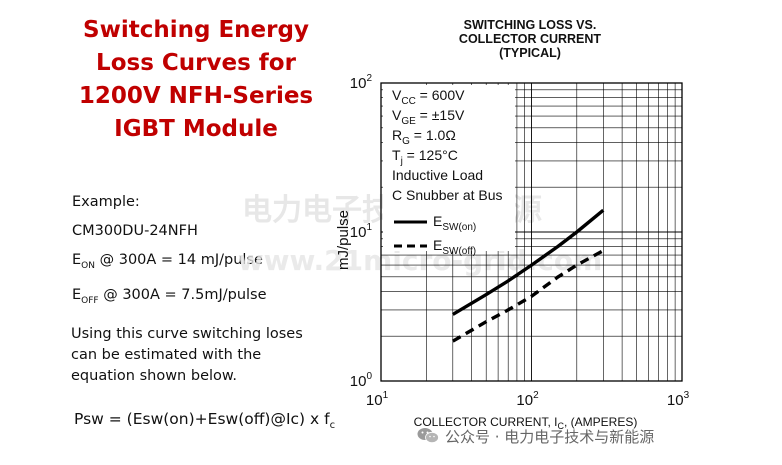 The height and width of the screenshot is (465, 782). Describe the element at coordinates (182, 294) in the screenshot. I see `eoff-value: @ 300A = 7.5mJ/pulse` at that location.